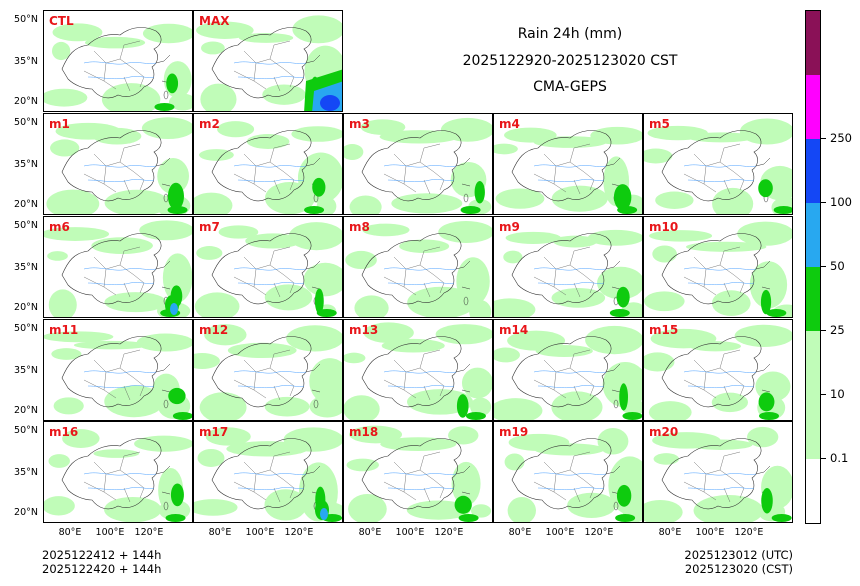 This screenshot has width=860, height=586. I want to click on map-panel-m7: m7, so click(268, 267).